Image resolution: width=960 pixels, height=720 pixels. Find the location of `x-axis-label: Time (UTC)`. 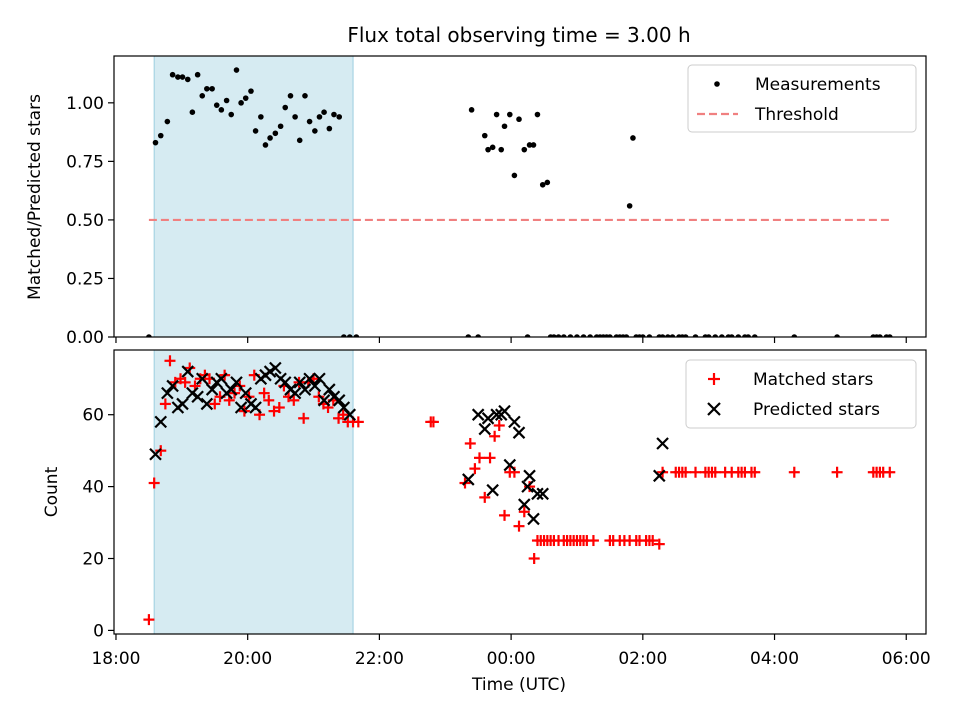

x-axis-label: Time (UTC) is located at coordinates (518, 685).